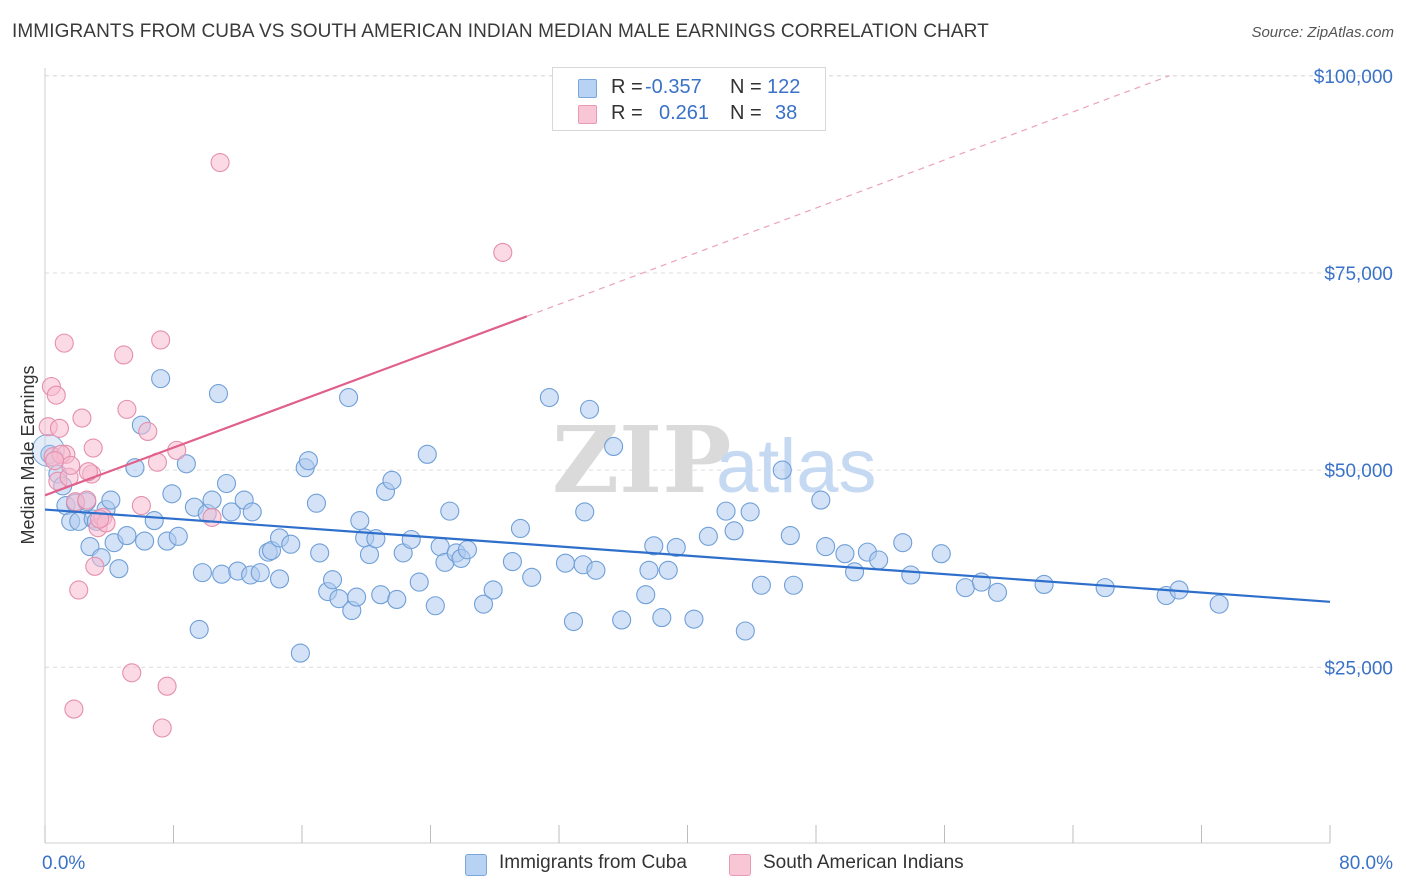 This screenshot has width=1406, height=892. I want to click on legend-n-value: 122, so click(784, 87).